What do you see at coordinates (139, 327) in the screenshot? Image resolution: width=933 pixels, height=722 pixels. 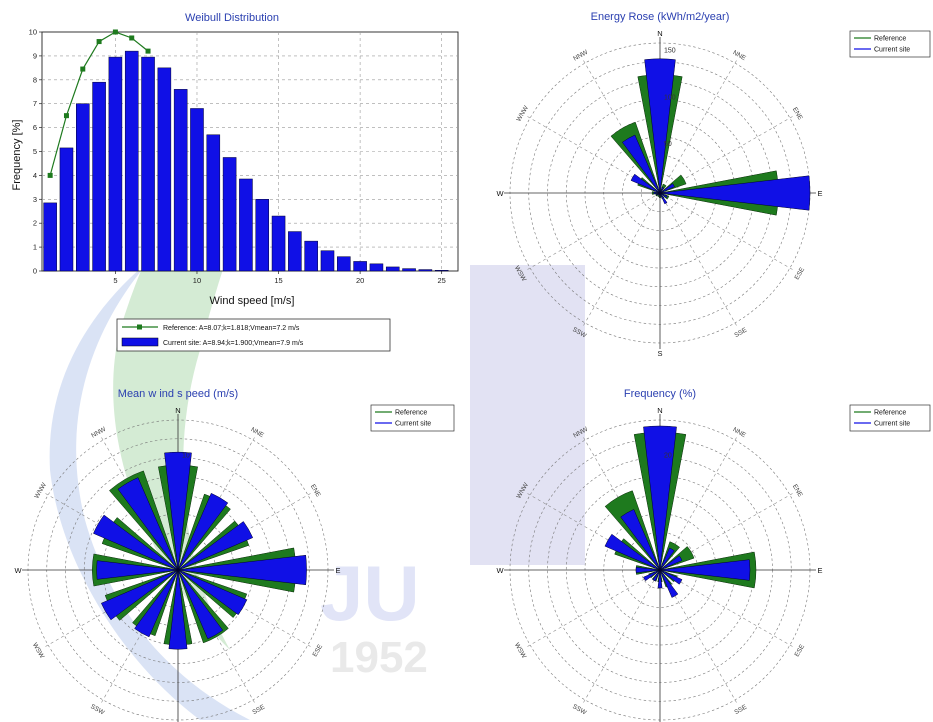 I see `legend-ref-marker` at bounding box center [139, 327].